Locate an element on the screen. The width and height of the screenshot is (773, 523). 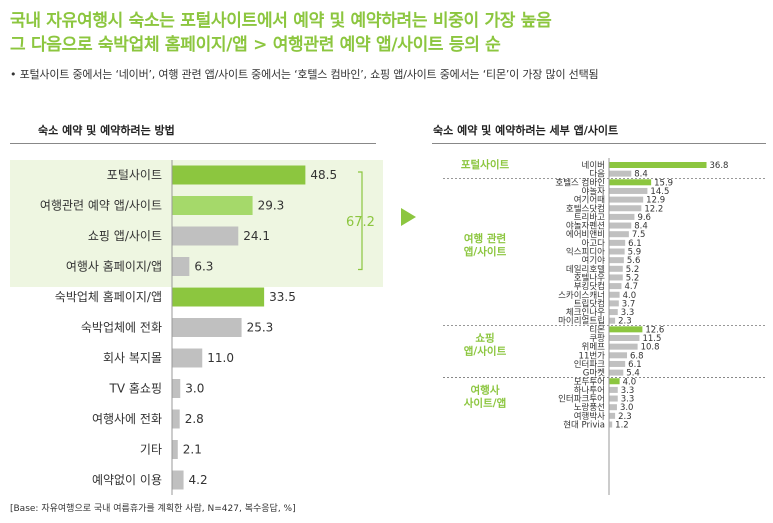
page-title-line2: 그 다음으로 숙박업체 홈페이지/앱 > 여행관련 예약 앱/사이트 등의 순 is located at coordinates (255, 45).